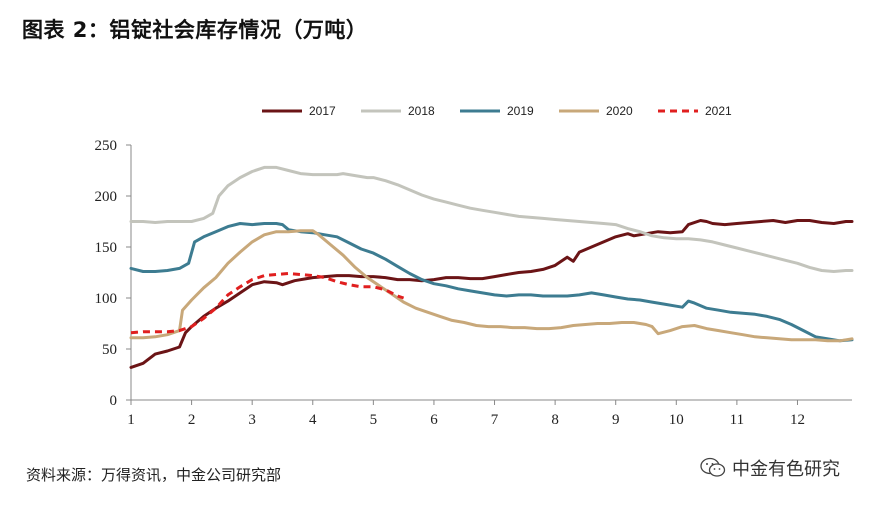  Describe the element at coordinates (267, 303) in the screenshot. I see `series-line-2021` at that location.